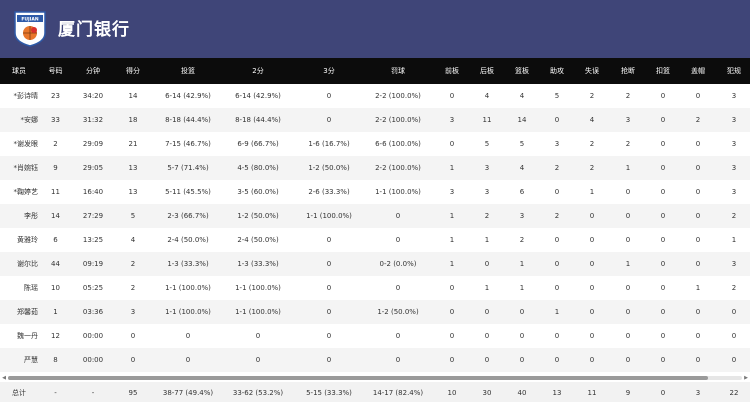  What do you see at coordinates (93, 96) in the screenshot?
I see `cell-minutes: 34:20` at bounding box center [93, 96].